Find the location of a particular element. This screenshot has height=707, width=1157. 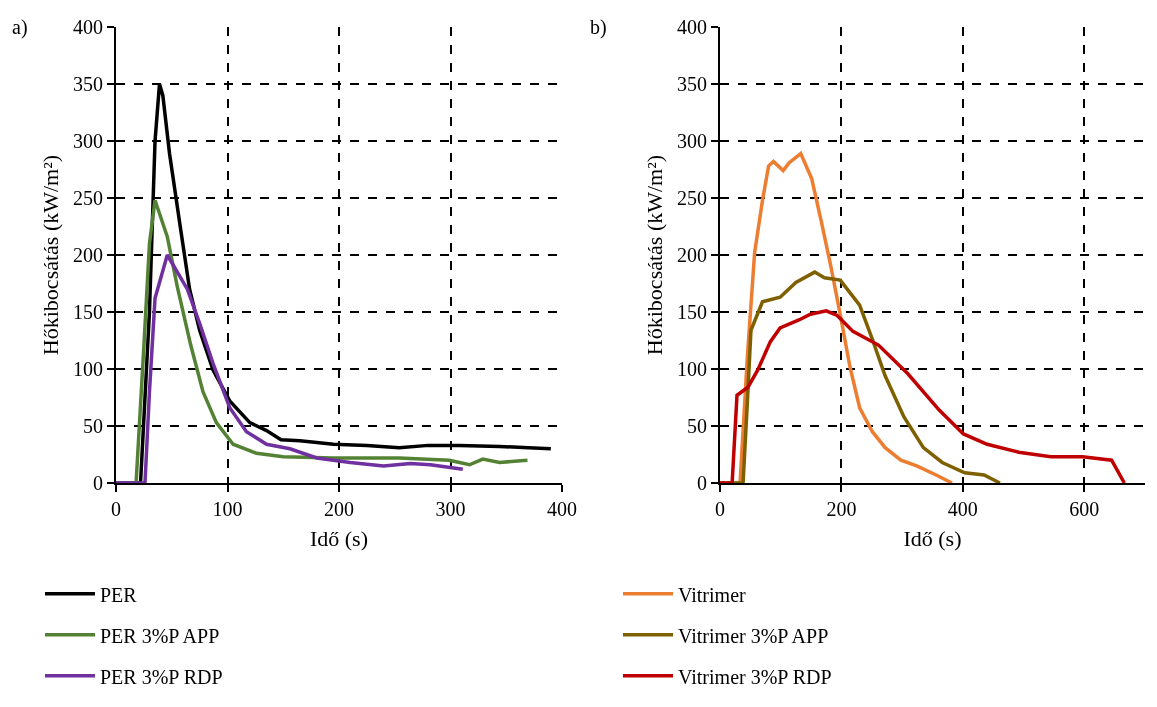

x-tick-label: 100 is located at coordinates (227, 509).